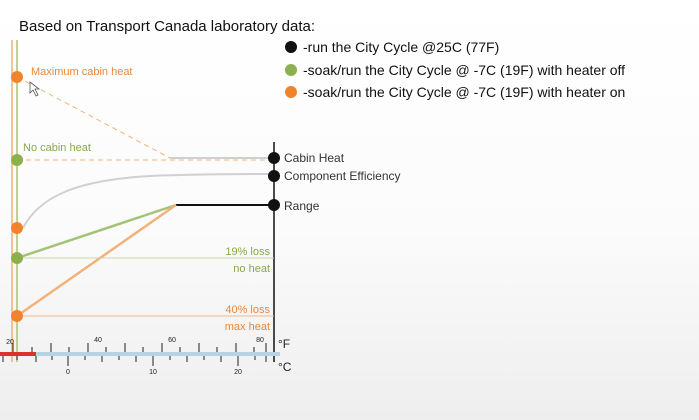  Describe the element at coordinates (153, 372) in the screenshot. I see `c-tick-10: 10` at that location.